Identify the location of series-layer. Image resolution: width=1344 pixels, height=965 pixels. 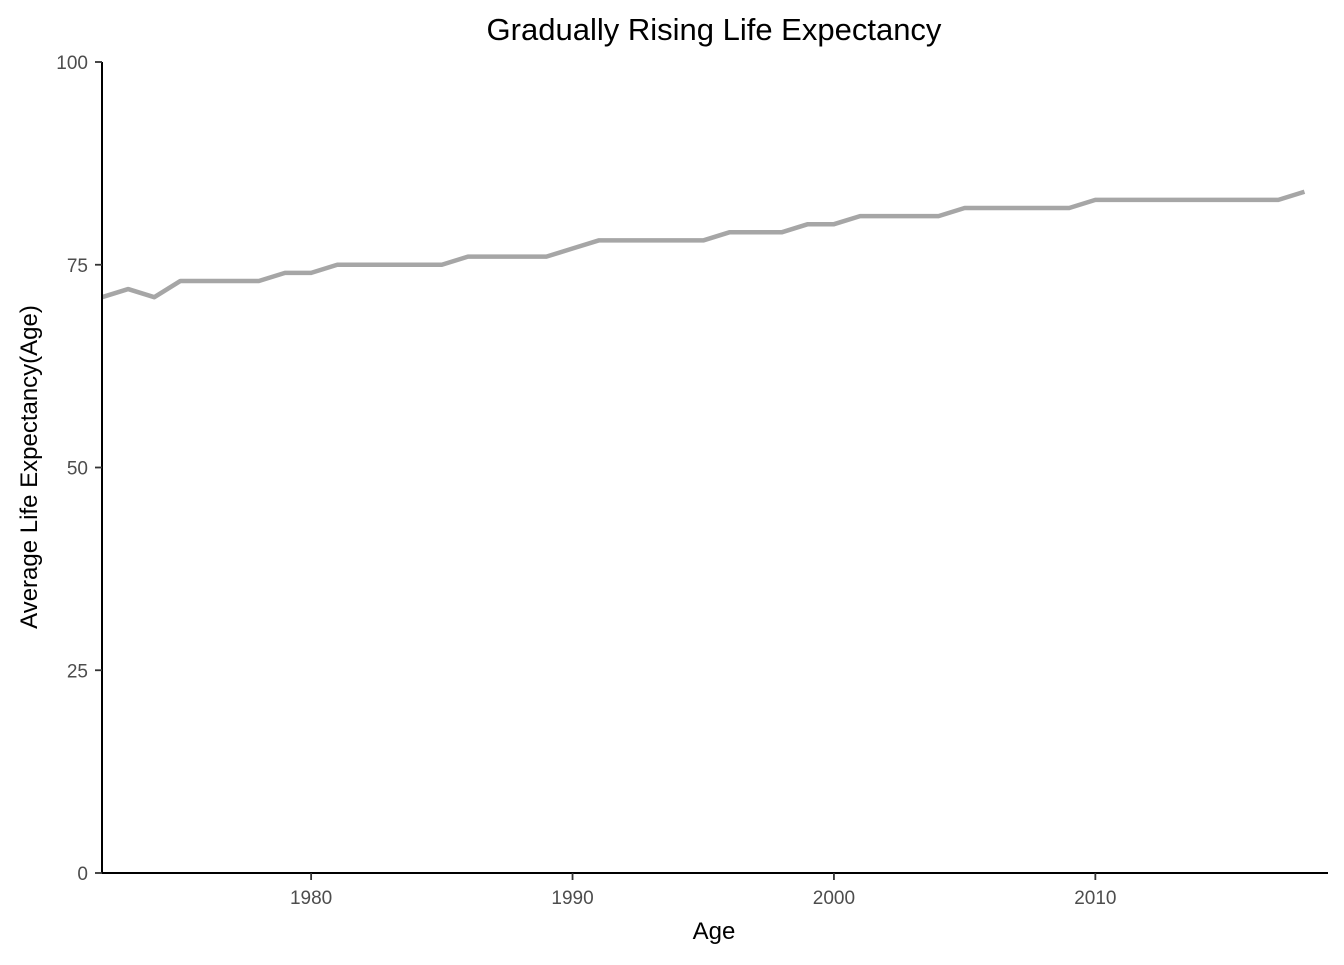
(703, 244).